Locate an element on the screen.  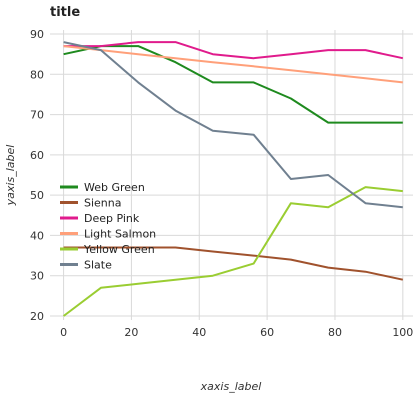
x-tick-label: 20 is located at coordinates (131, 332).